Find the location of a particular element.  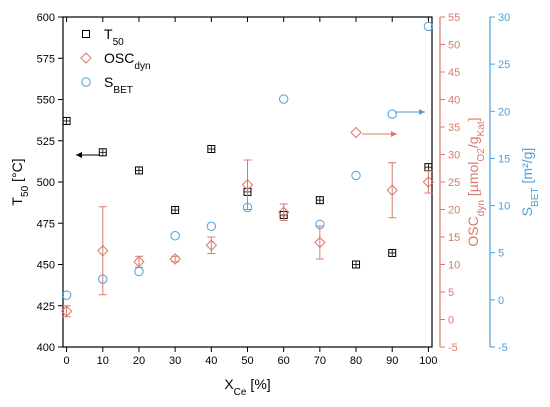

y-right2-axis-title: SBET [m²/g] is located at coordinates (530, 182).